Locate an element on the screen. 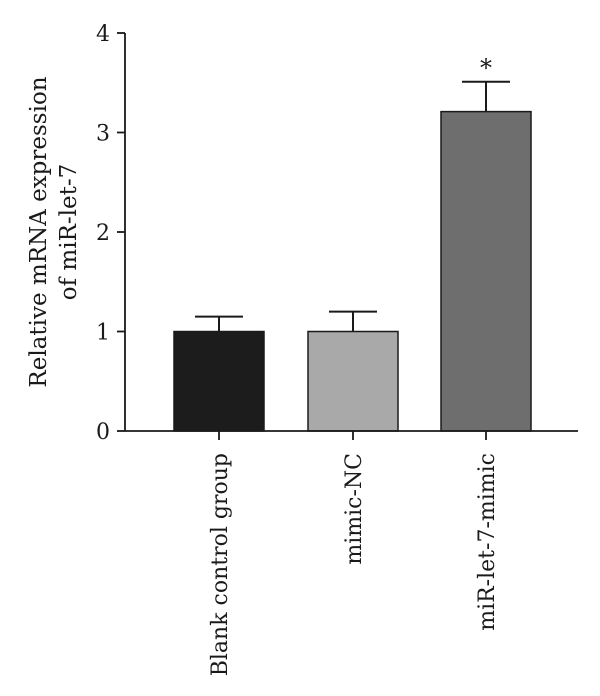 The image size is (600, 696). y-axis-title-line-1: Relative mRNA expression is located at coordinates (39, 231).